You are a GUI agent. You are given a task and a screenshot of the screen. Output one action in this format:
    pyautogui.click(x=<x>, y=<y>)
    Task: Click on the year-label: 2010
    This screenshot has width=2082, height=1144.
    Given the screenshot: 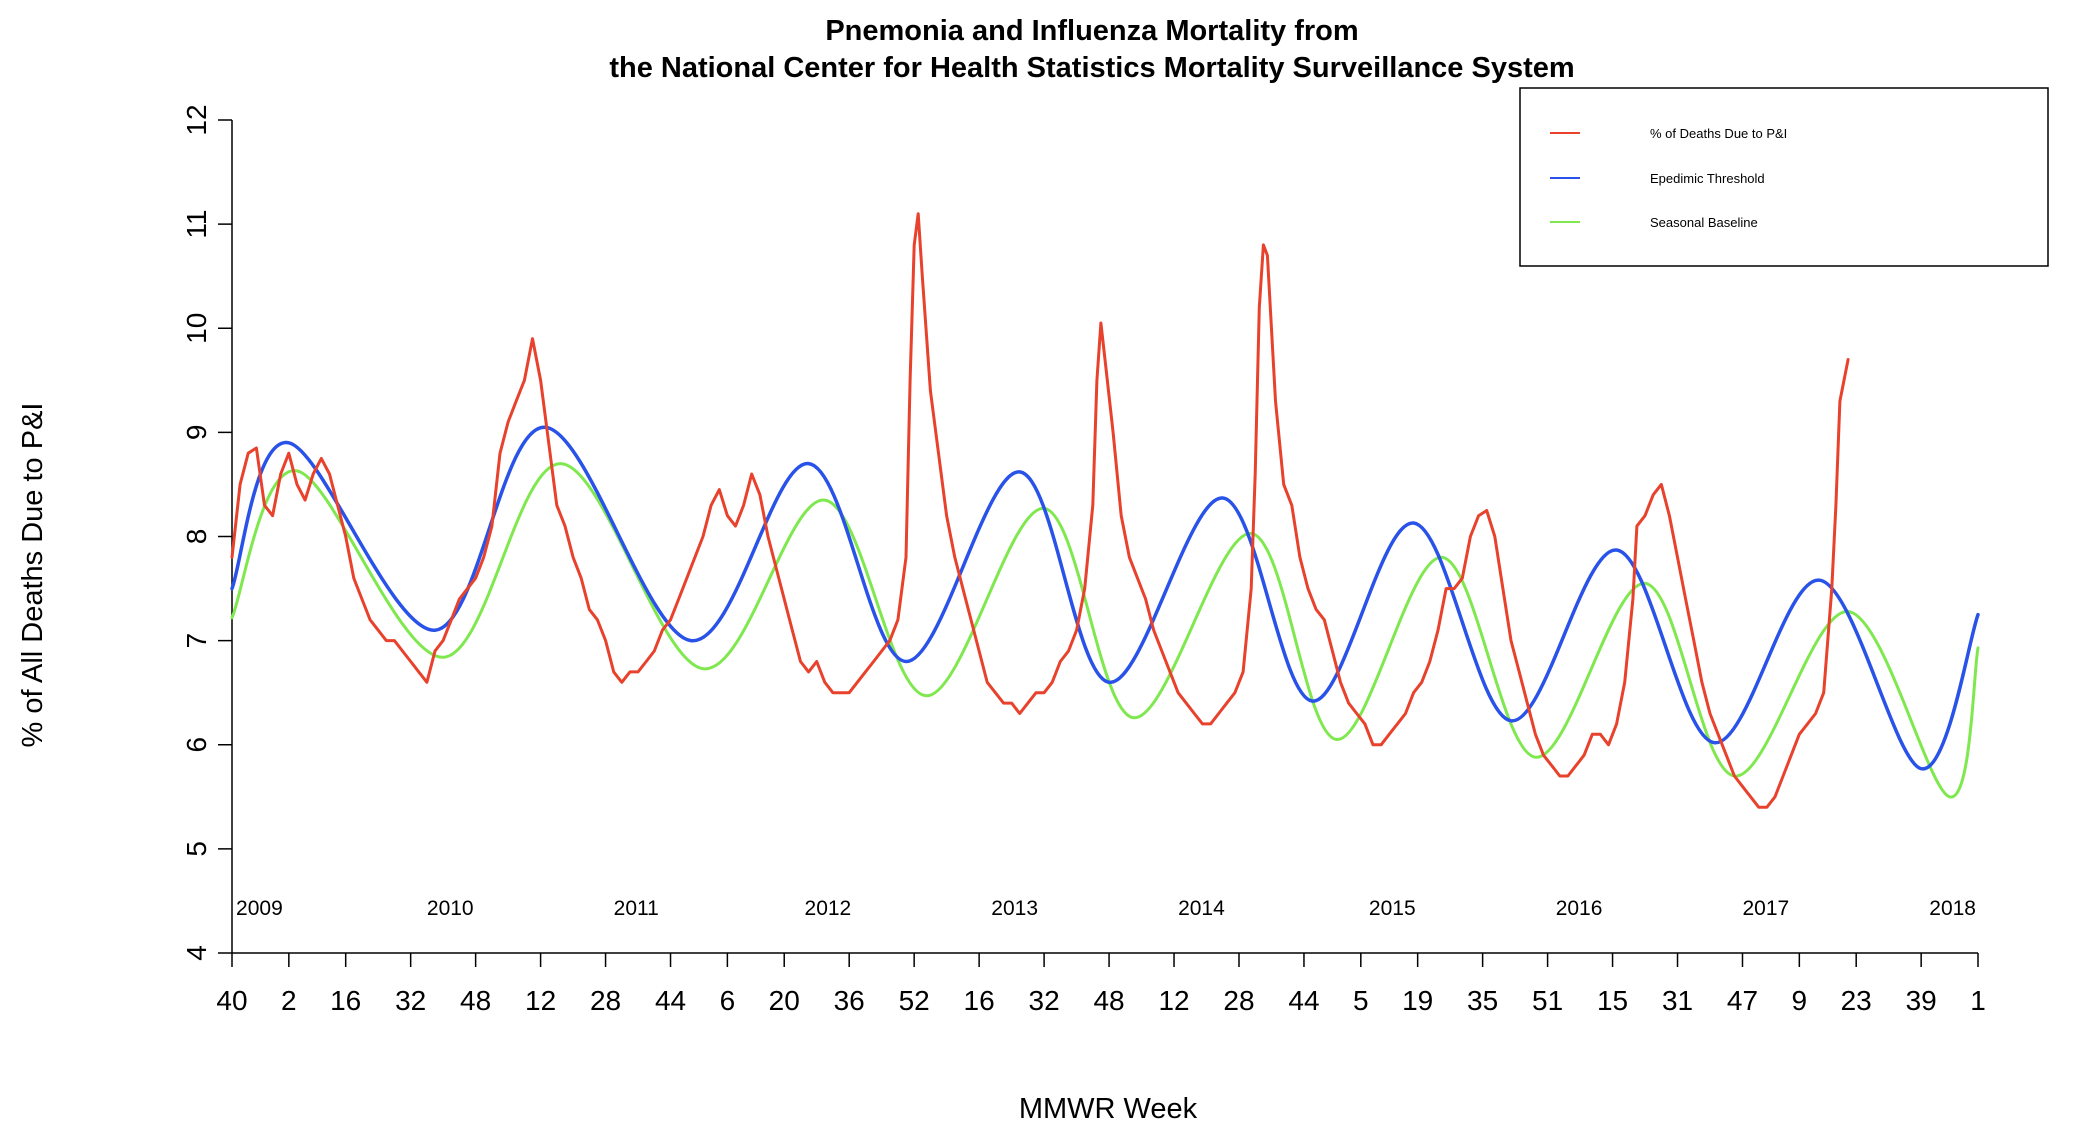 What is the action you would take?
    pyautogui.click(x=450, y=908)
    